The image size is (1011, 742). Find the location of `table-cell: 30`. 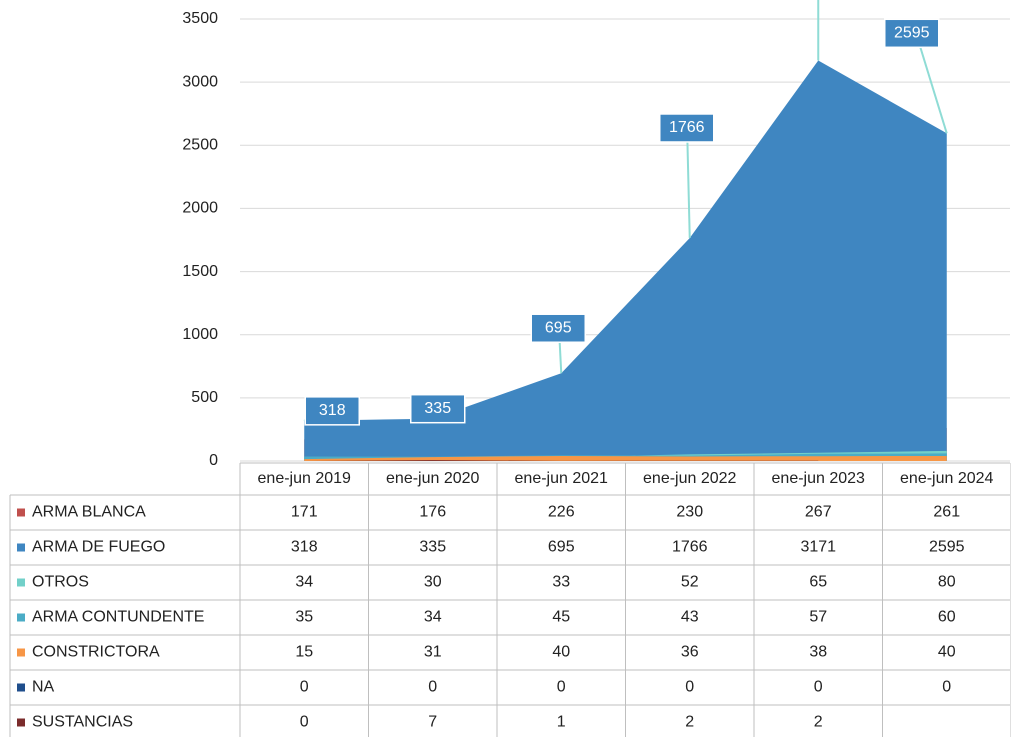

table-cell: 30 is located at coordinates (433, 582).